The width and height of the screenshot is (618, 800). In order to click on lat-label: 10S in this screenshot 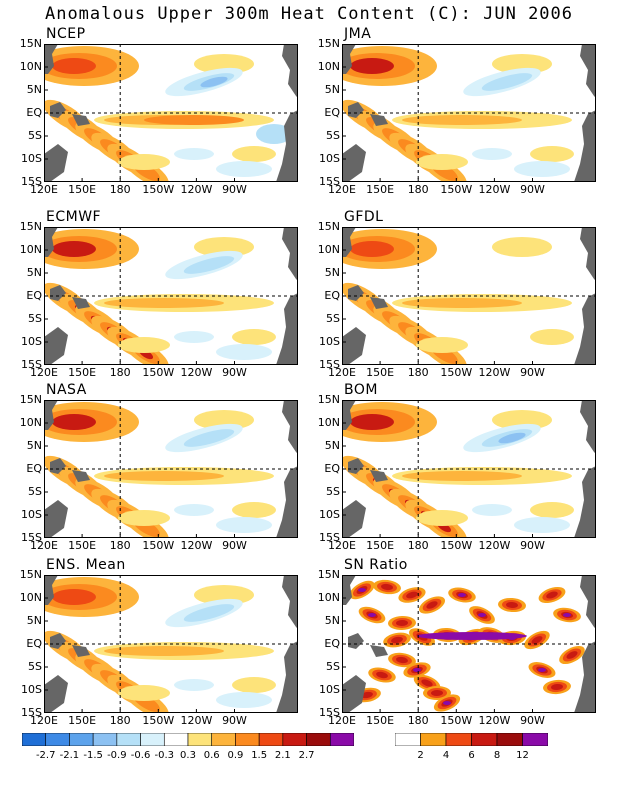, I will do `click(329, 689)`.